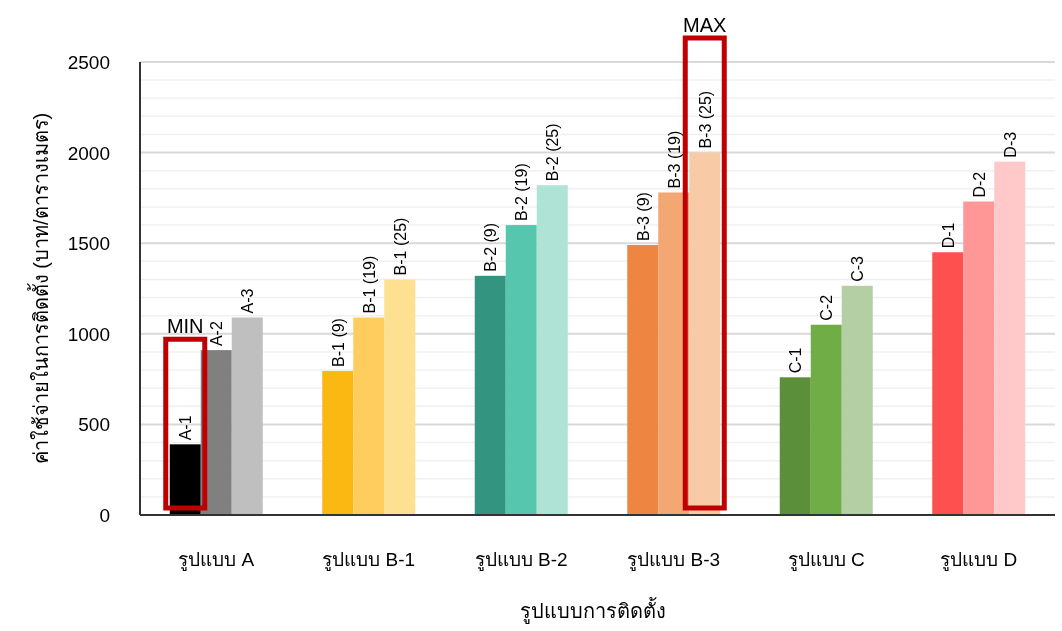  What do you see at coordinates (521, 560) in the screenshot?
I see `x-tick-label: รูปแบบ B-2` at bounding box center [521, 560].